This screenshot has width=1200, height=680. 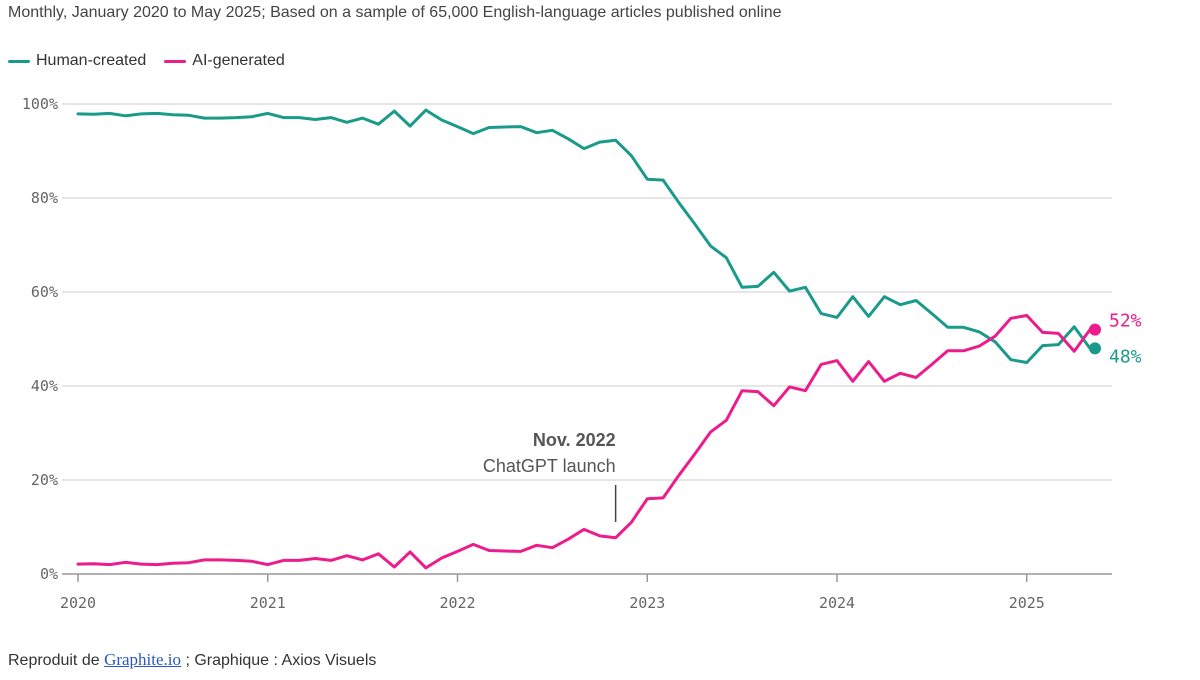 I want to click on end-label-ai: 52%, so click(x=1125, y=321).